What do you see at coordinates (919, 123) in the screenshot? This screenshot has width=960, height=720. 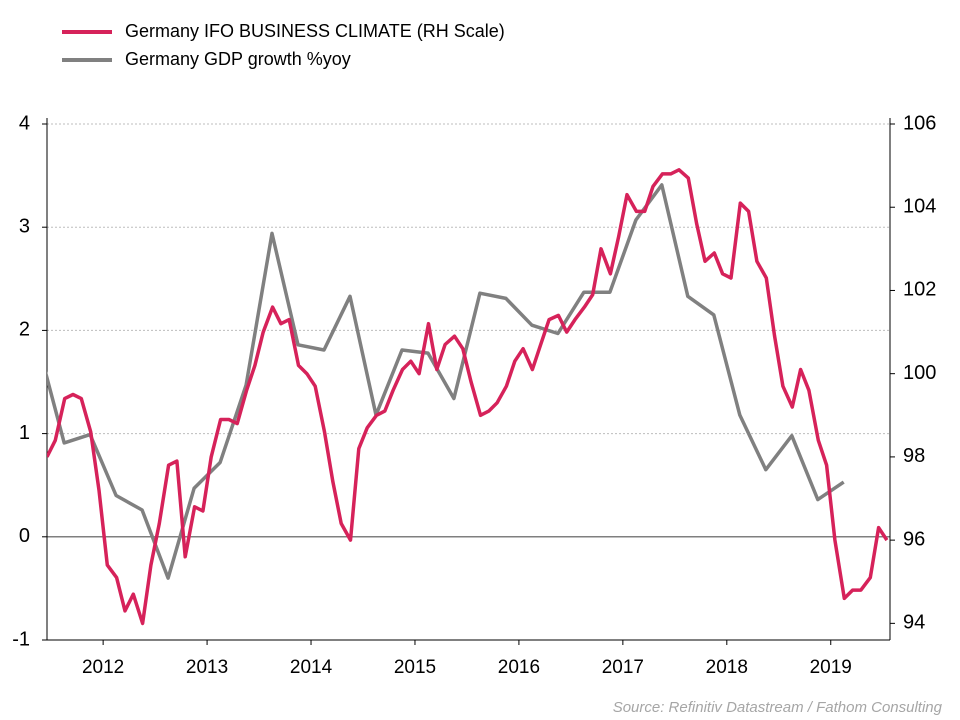 I see `y2-tick-label: 106` at bounding box center [919, 123].